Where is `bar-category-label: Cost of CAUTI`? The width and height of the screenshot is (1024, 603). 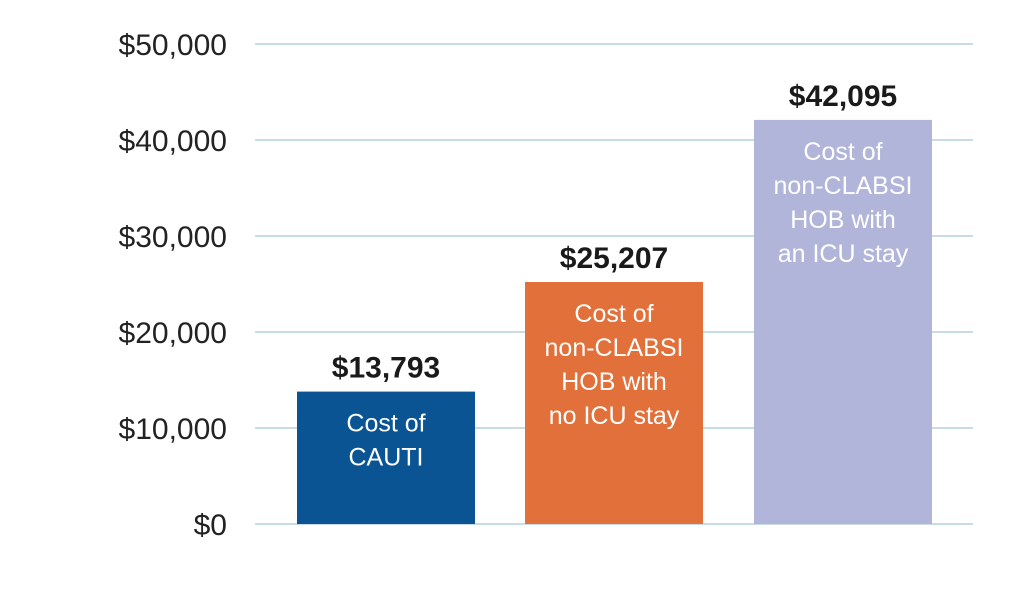
bar-category-label: Cost of CAUTI is located at coordinates (385, 441).